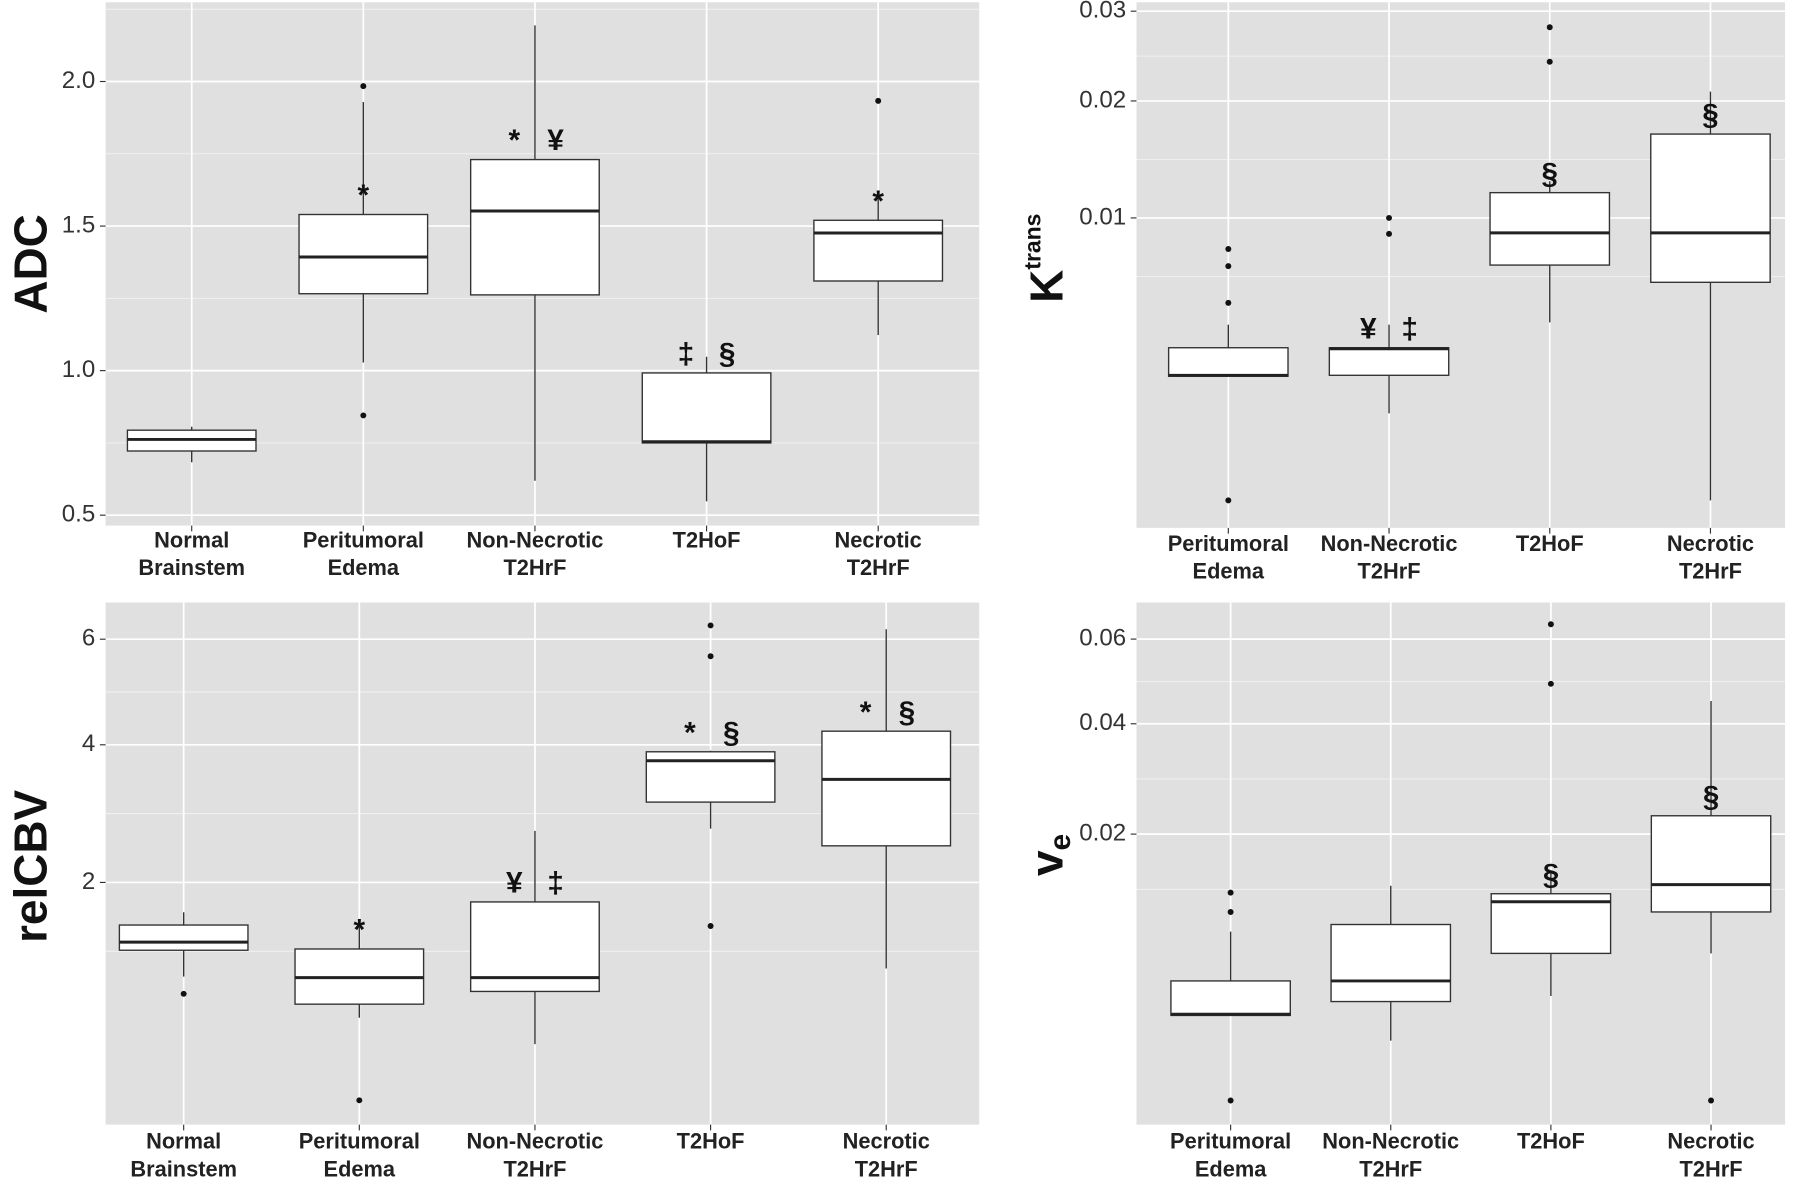 The width and height of the screenshot is (1800, 1182). I want to click on y-axis-title-group: relCBV, so click(31, 866).